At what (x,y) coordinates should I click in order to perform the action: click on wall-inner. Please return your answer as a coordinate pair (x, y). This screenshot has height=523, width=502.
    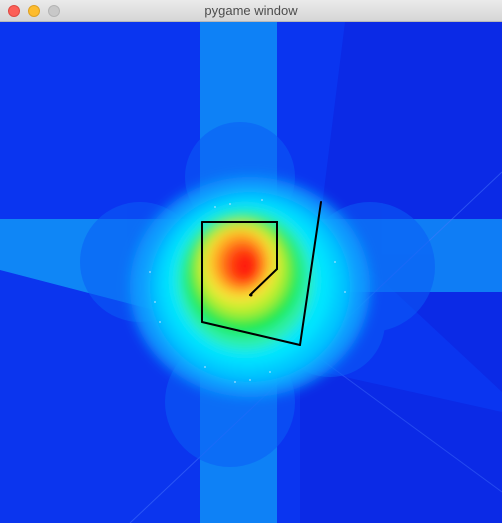
    Looking at the image, I should click on (263, 282).